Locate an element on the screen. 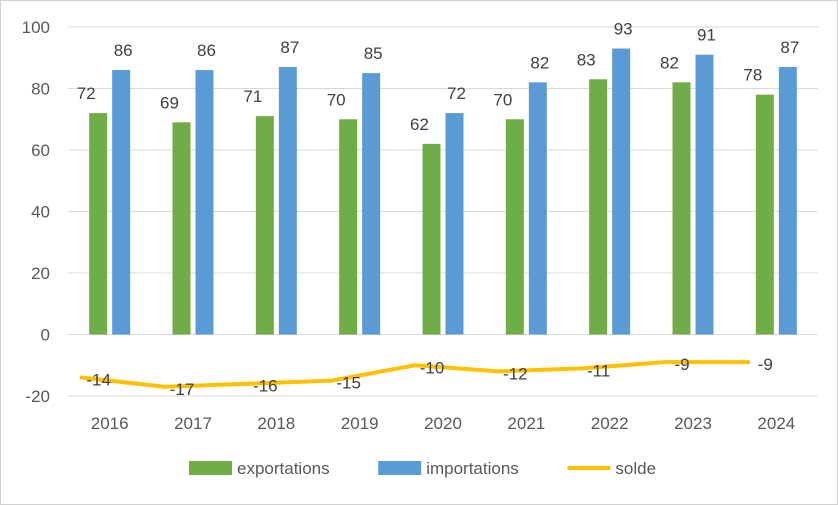  data-label-solde: -12 is located at coordinates (515, 373).